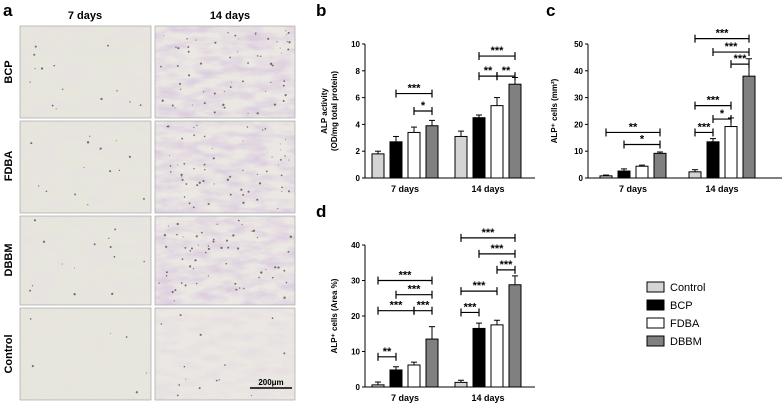 Image resolution: width=783 pixels, height=404 pixels. I want to click on significance-bracket-b-1: *, so click(423, 107).